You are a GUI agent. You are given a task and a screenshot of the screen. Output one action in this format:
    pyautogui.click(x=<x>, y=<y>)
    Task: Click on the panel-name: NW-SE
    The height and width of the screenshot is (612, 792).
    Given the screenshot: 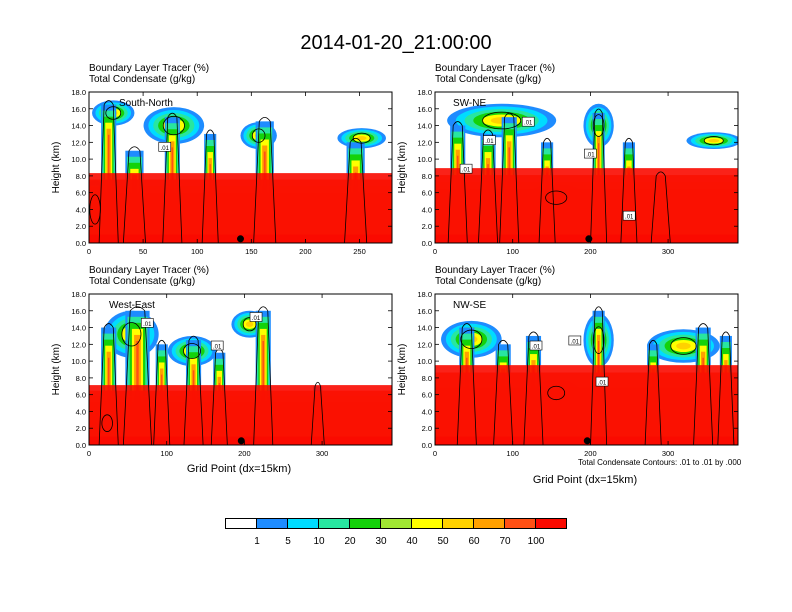 What is the action you would take?
    pyautogui.click(x=469, y=305)
    